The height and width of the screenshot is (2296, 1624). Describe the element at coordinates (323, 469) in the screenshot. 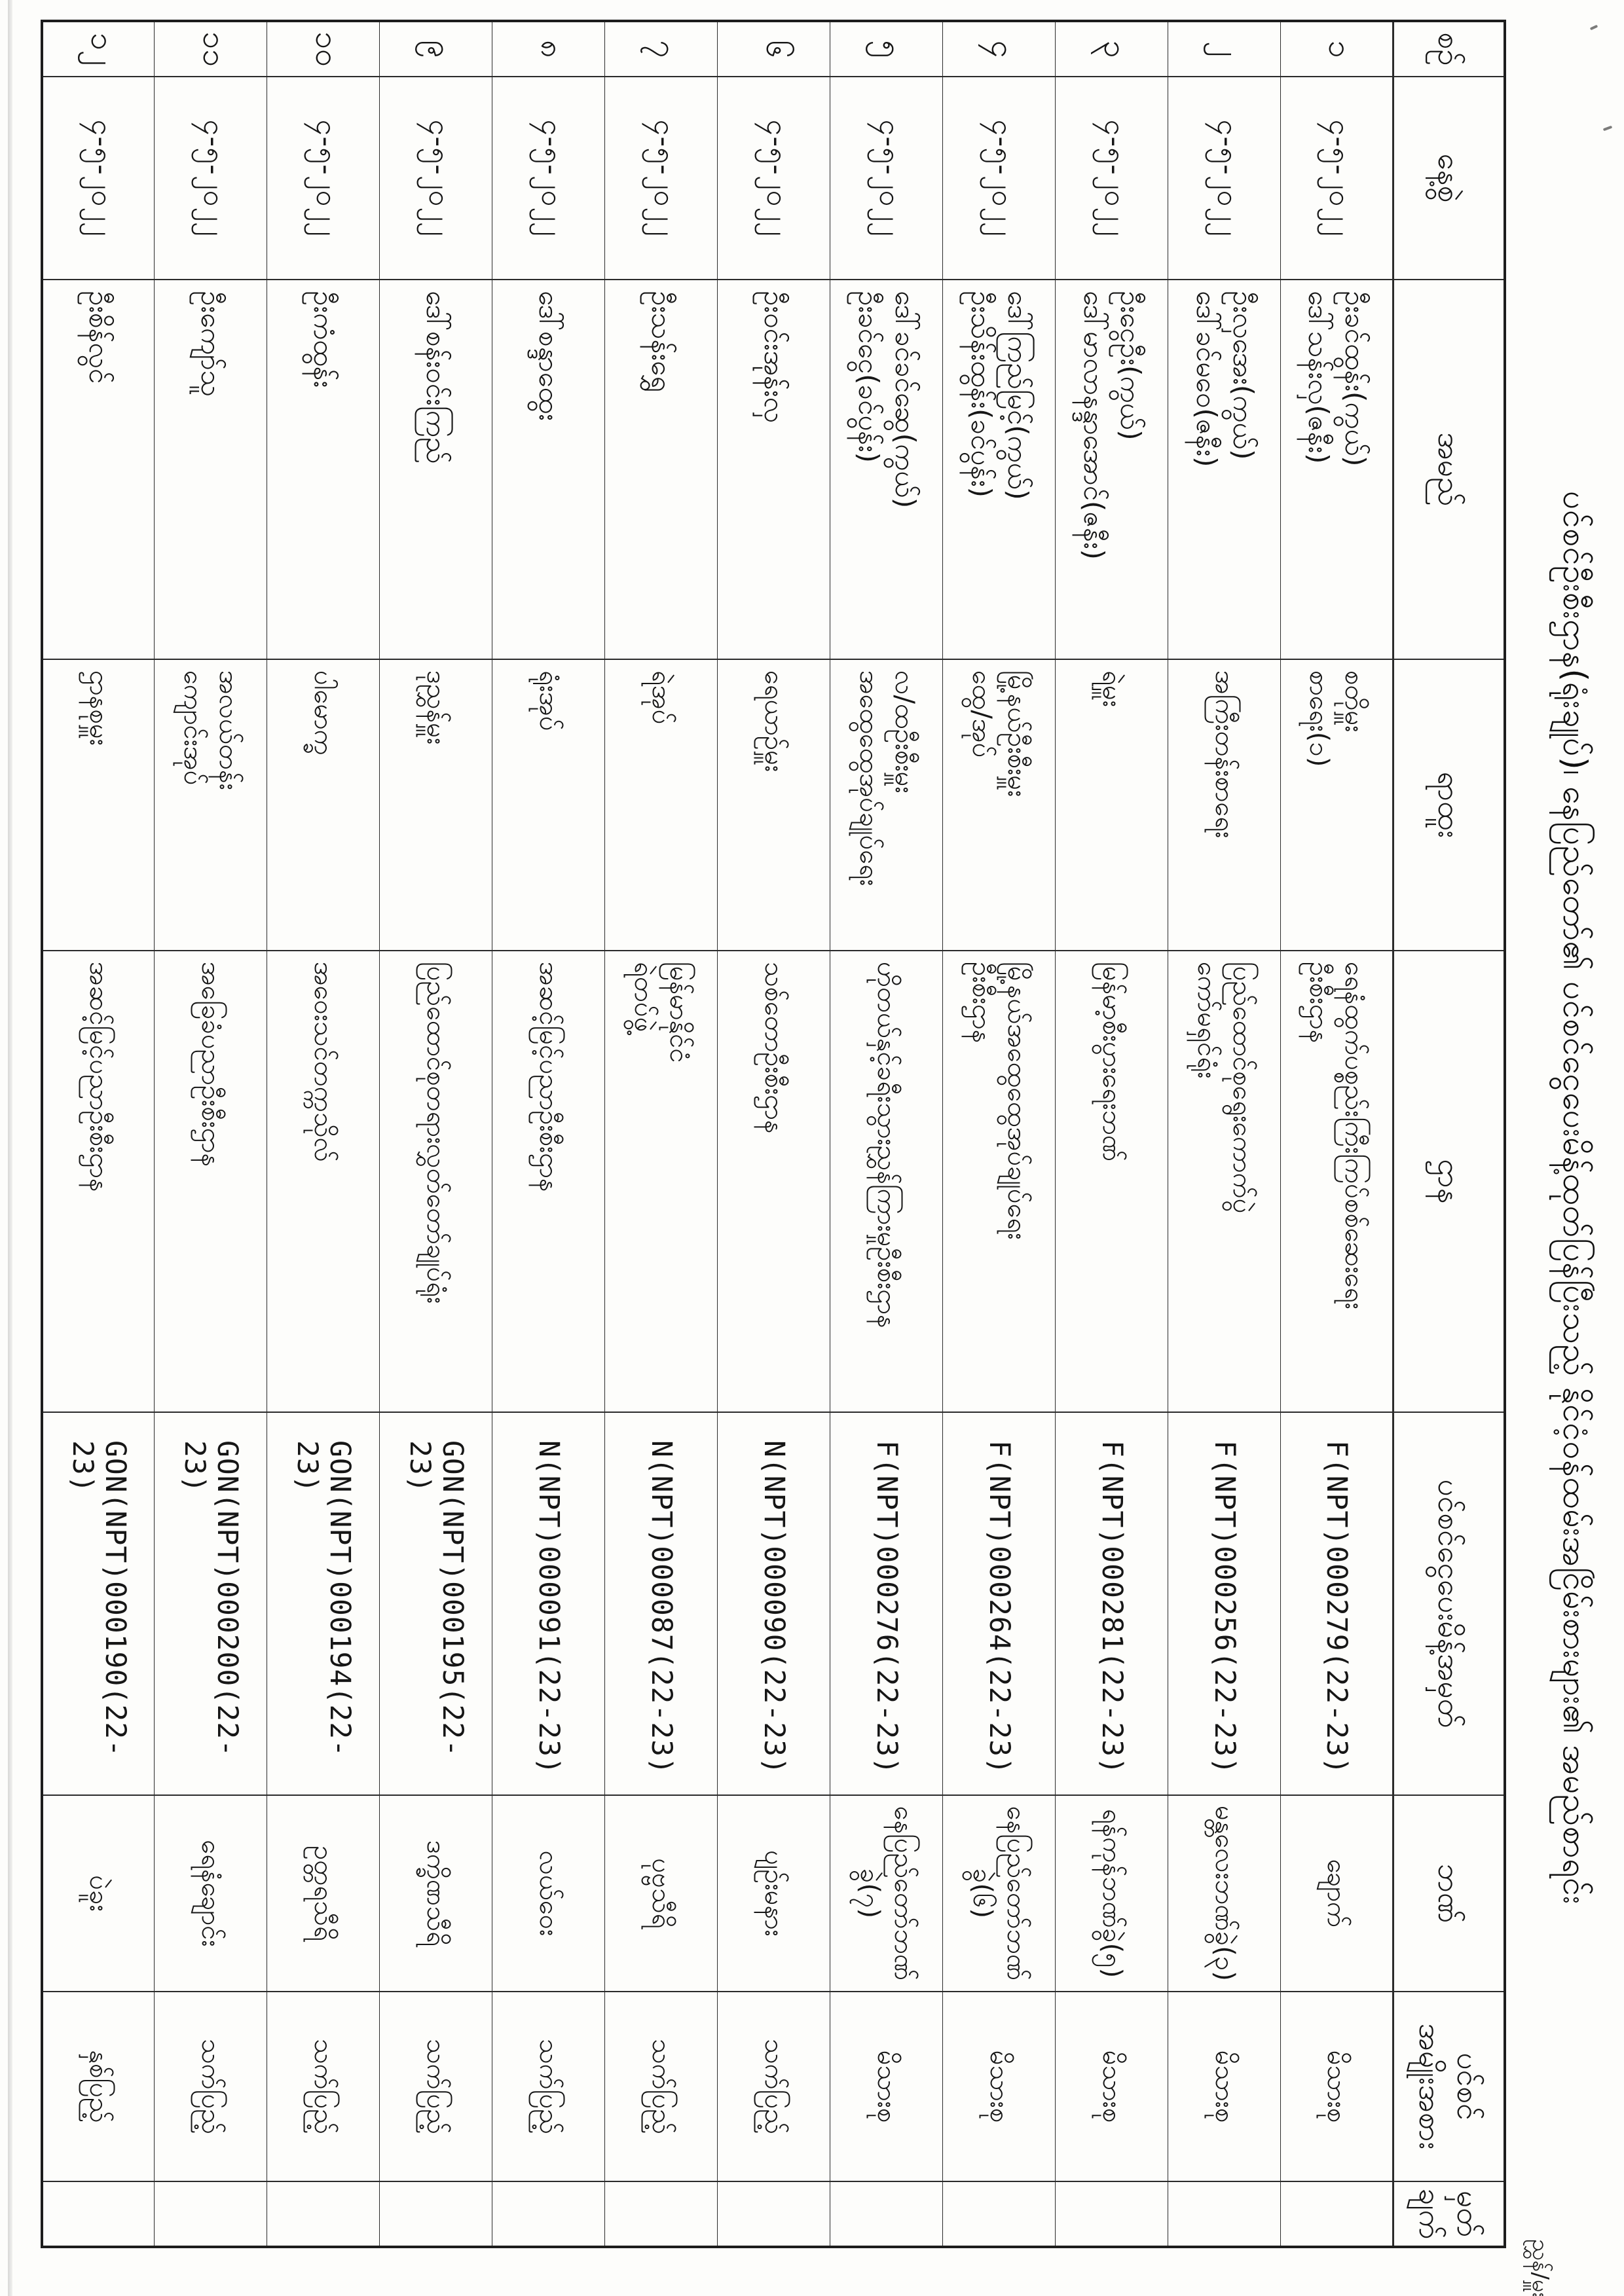

I see `cell-name: ဦးကံထွန်း` at that location.